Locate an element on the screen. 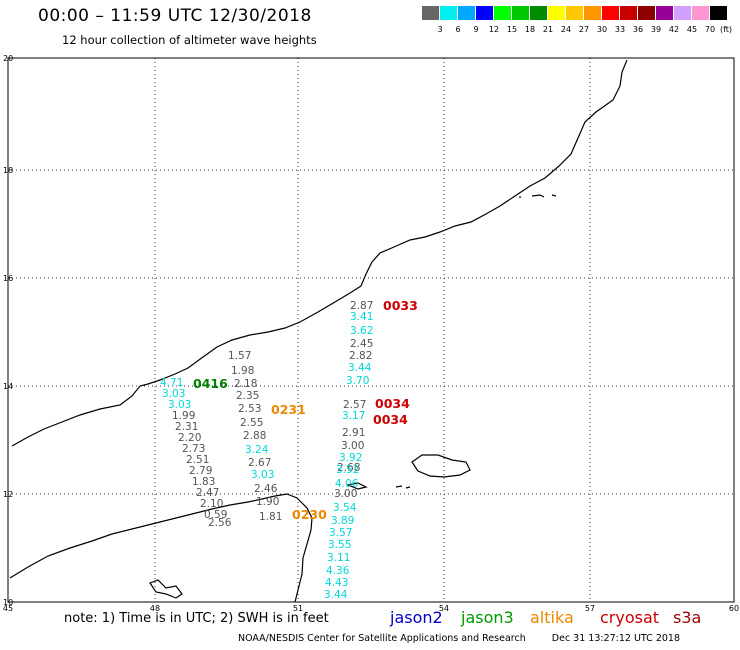 The image size is (740, 650). swh-value: 3.17 is located at coordinates (353, 416).